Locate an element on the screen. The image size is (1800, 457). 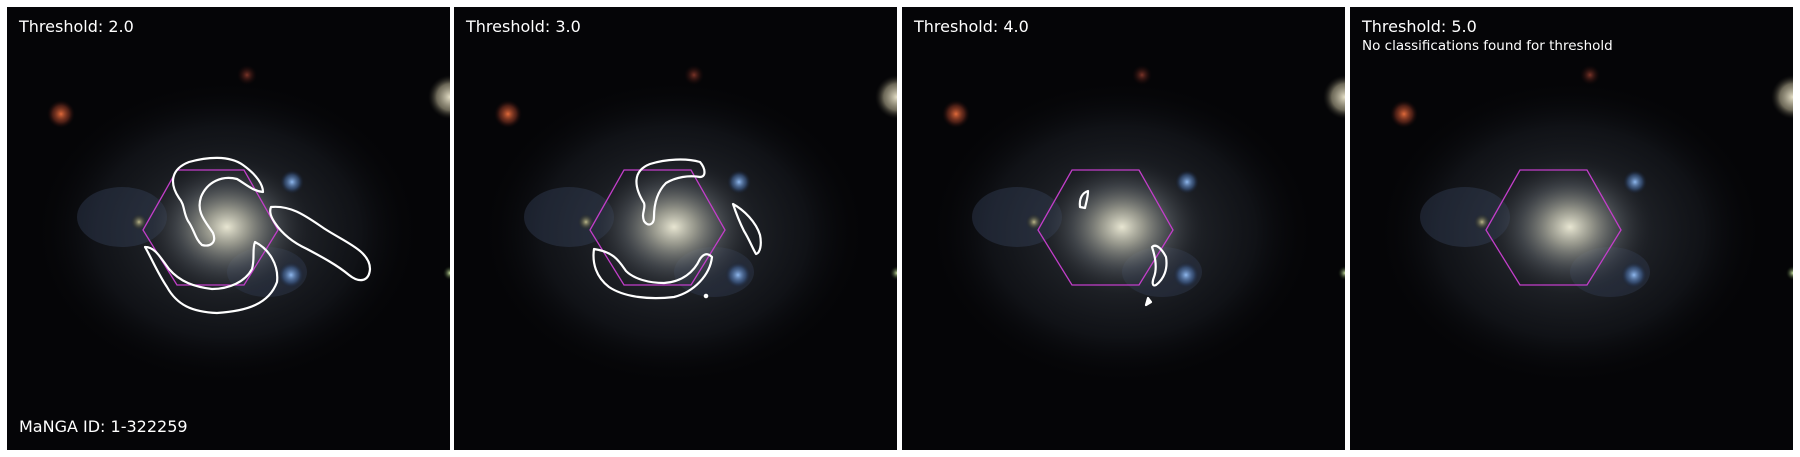
threshold-label: Threshold: 5.0 is located at coordinates (1419, 26).